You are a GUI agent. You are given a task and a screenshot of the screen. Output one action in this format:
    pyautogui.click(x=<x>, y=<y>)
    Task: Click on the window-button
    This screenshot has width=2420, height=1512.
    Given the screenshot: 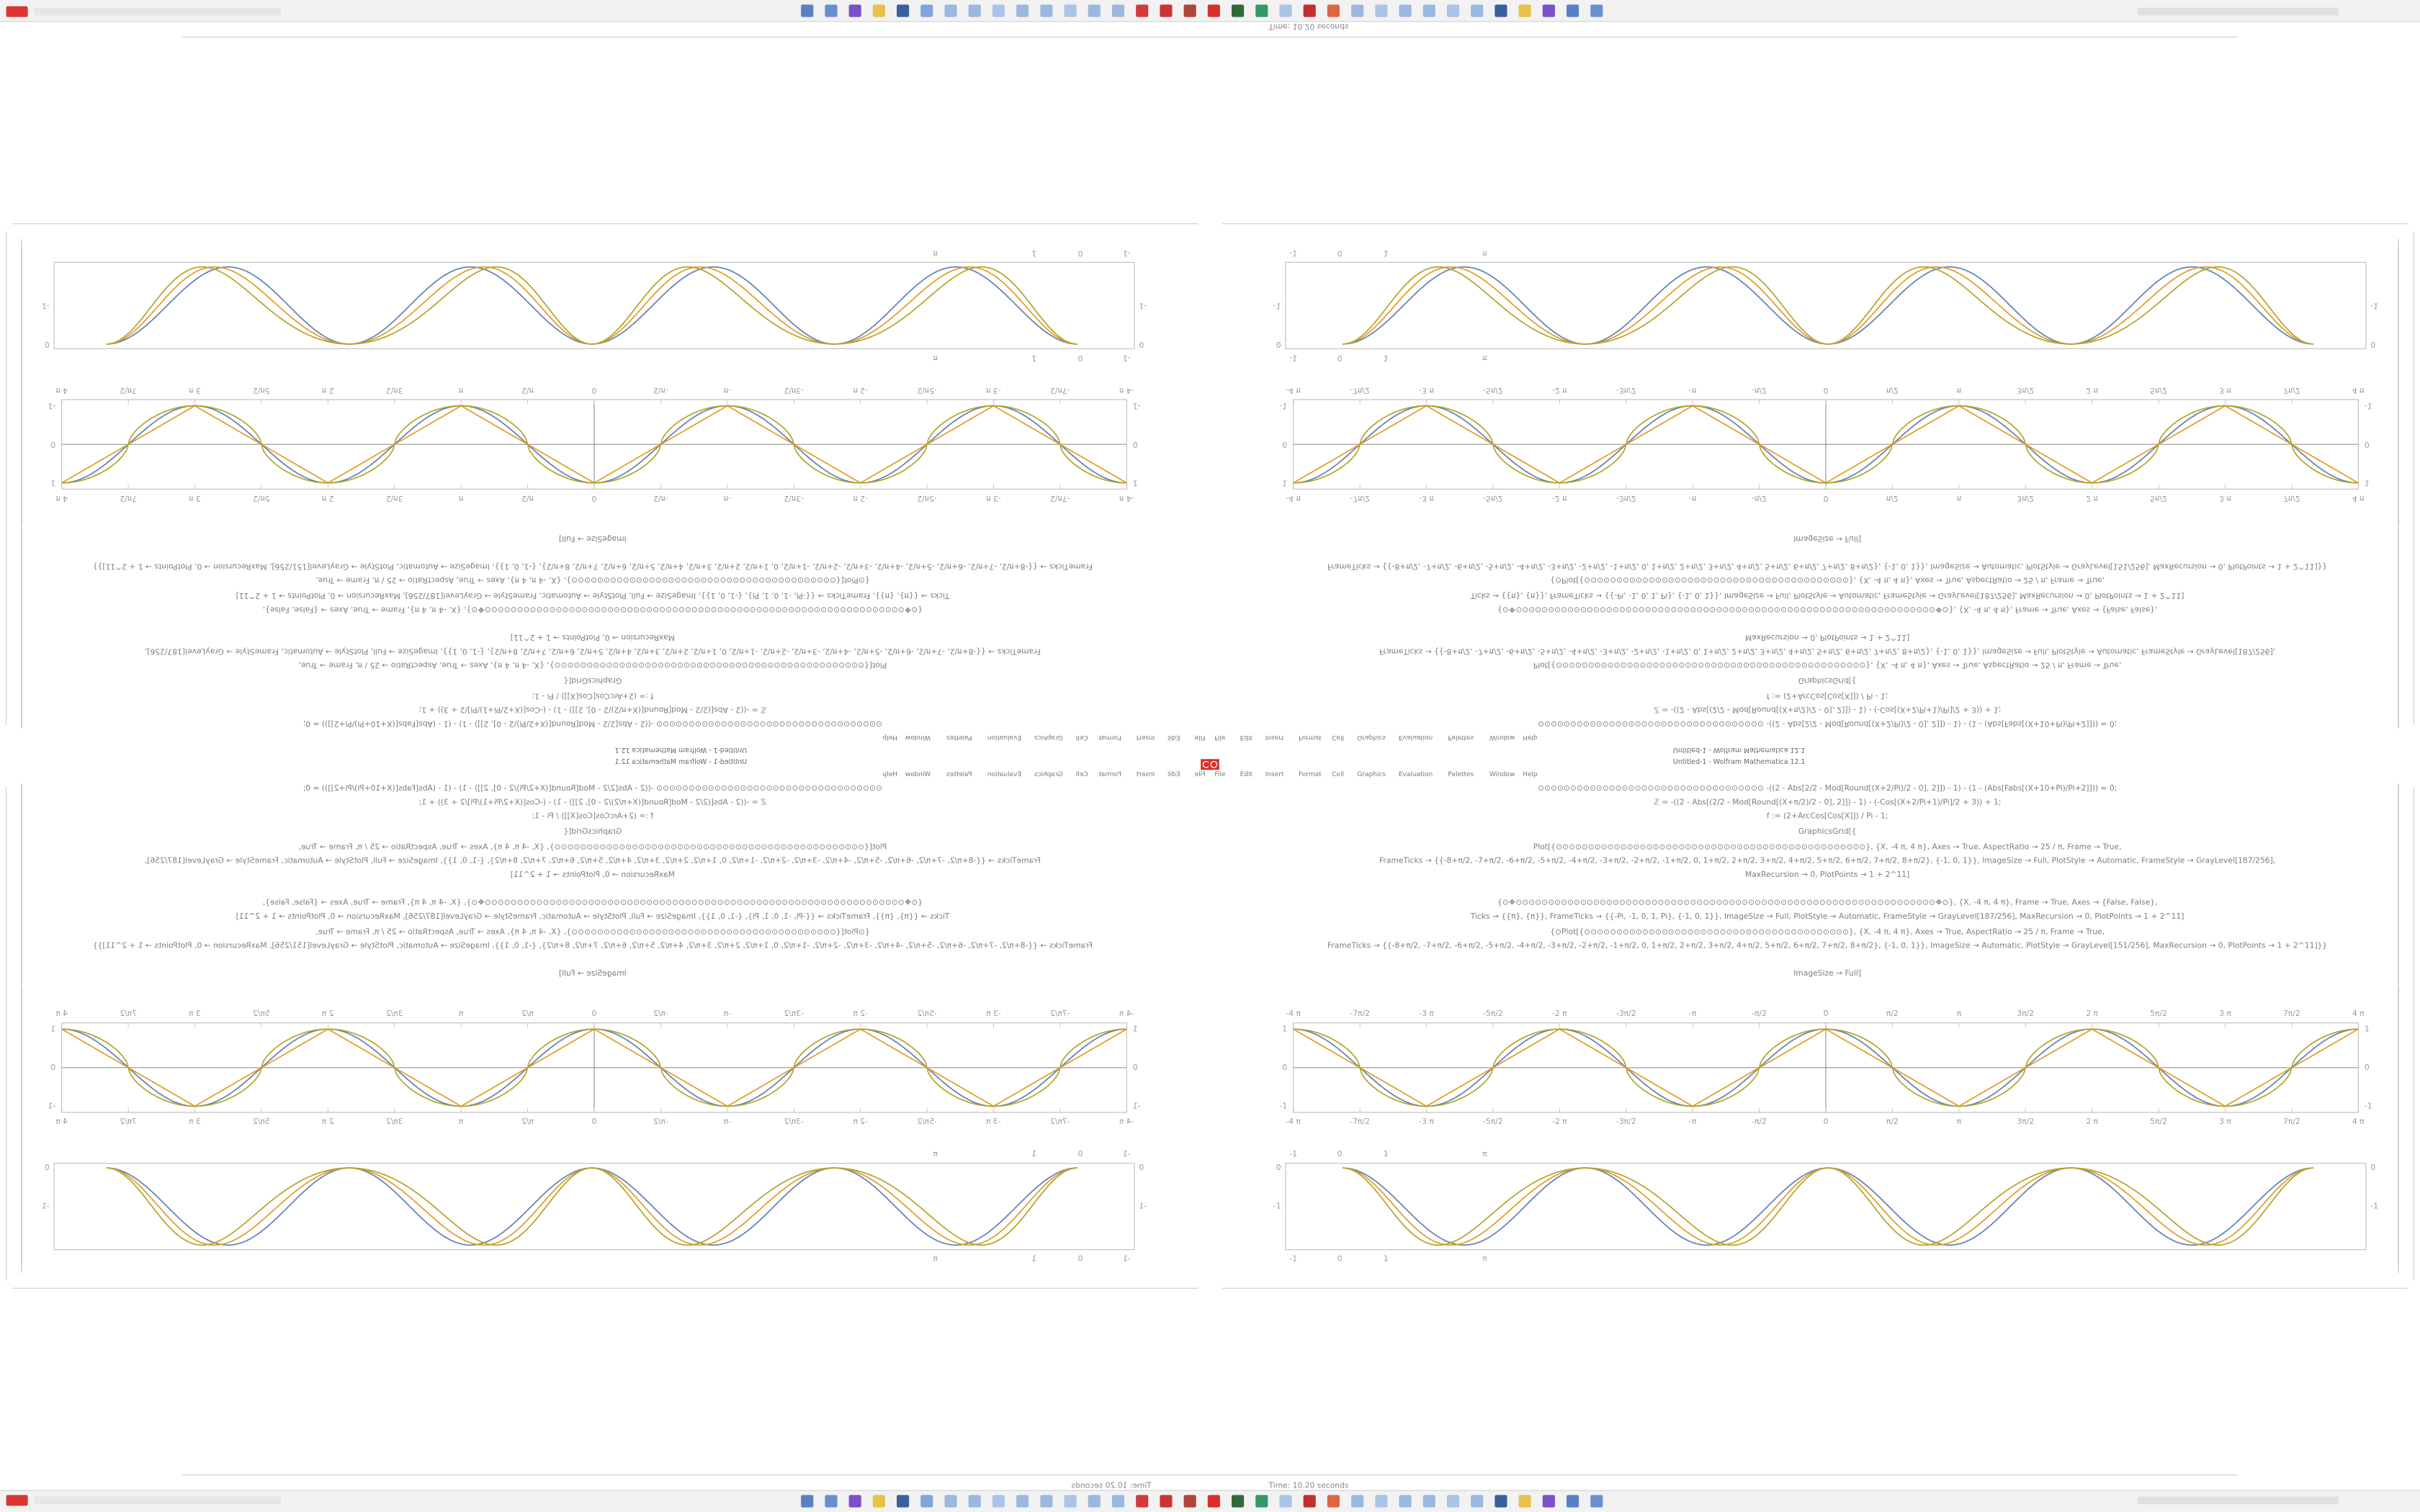 What is the action you would take?
    pyautogui.click(x=1213, y=764)
    